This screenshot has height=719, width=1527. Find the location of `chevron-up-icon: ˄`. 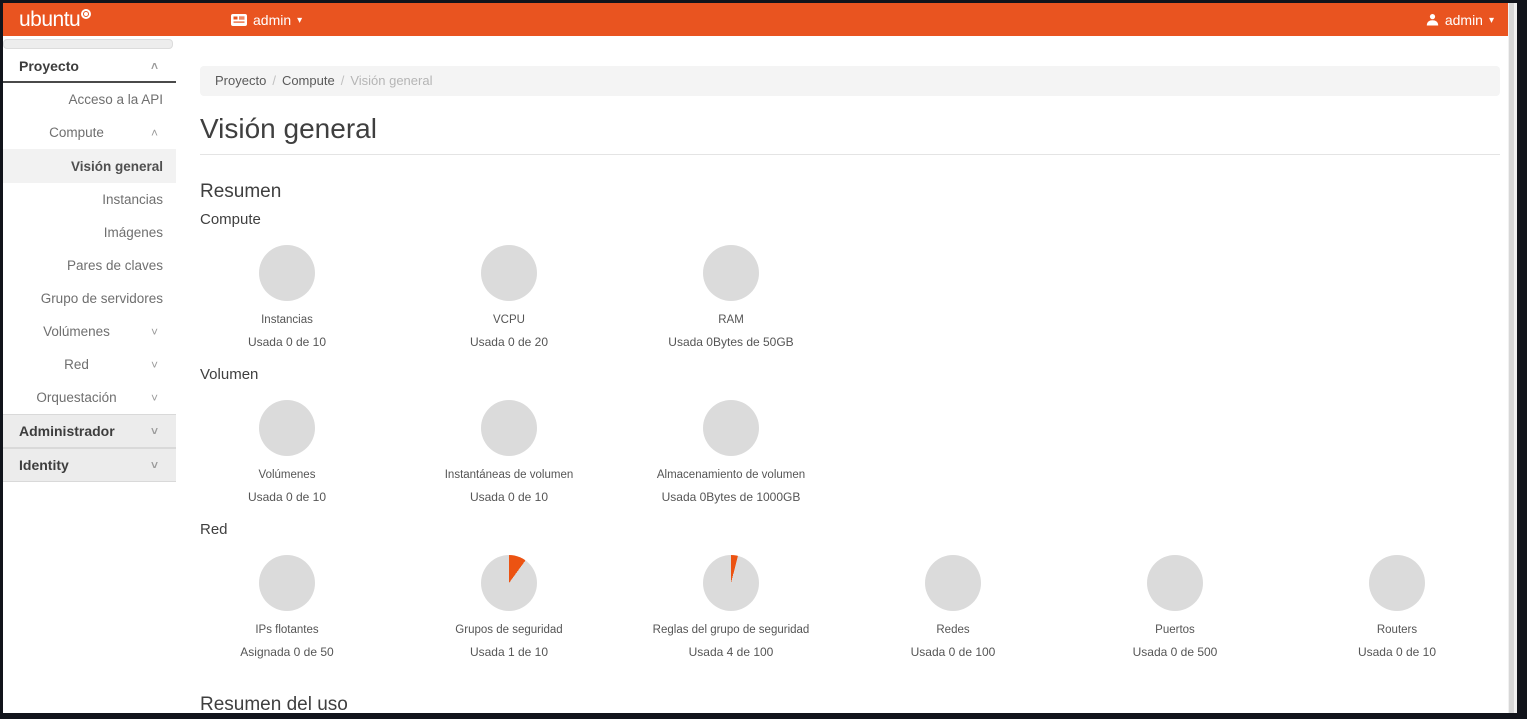

chevron-up-icon: ˄ is located at coordinates (154, 132).